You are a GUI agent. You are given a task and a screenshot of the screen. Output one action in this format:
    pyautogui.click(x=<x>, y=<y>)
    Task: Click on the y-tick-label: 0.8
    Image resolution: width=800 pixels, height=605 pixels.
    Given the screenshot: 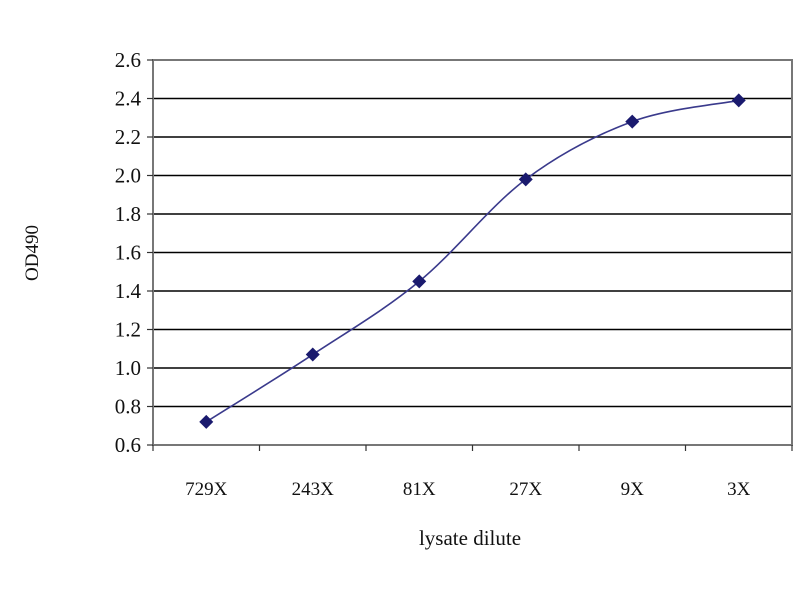 What is the action you would take?
    pyautogui.click(x=128, y=407)
    